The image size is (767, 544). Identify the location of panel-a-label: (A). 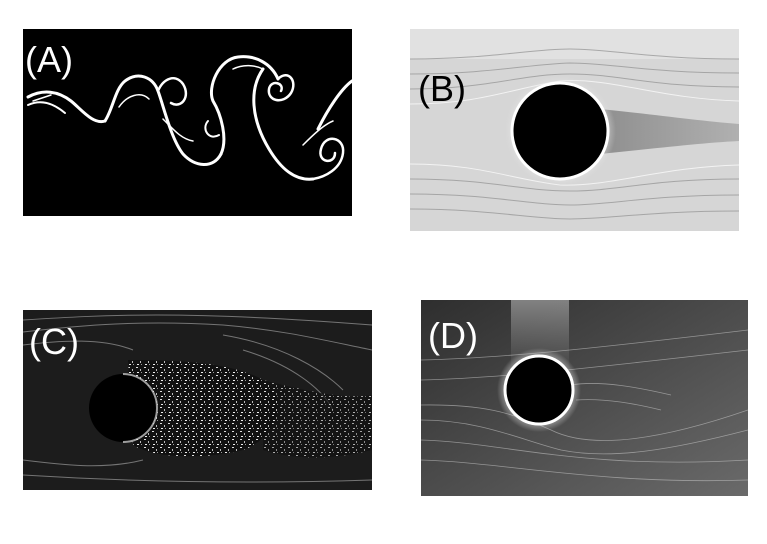
(49, 59).